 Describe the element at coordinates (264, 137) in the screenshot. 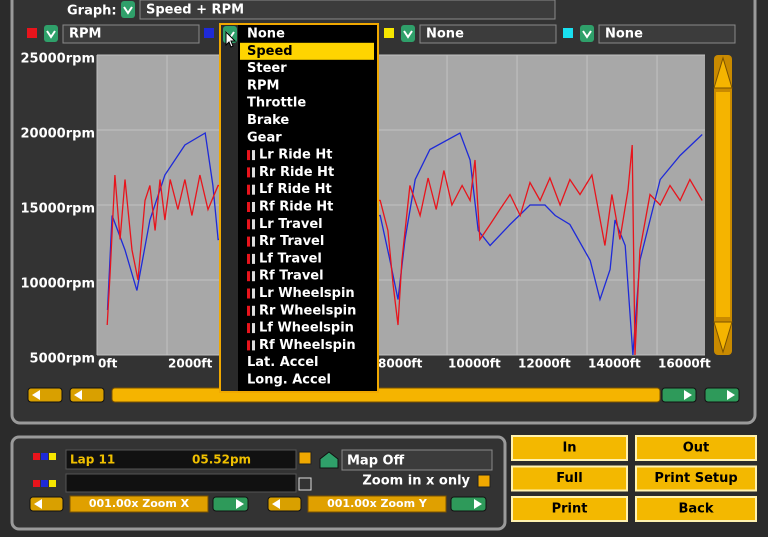

I see `dropdown-item: Gear` at that location.